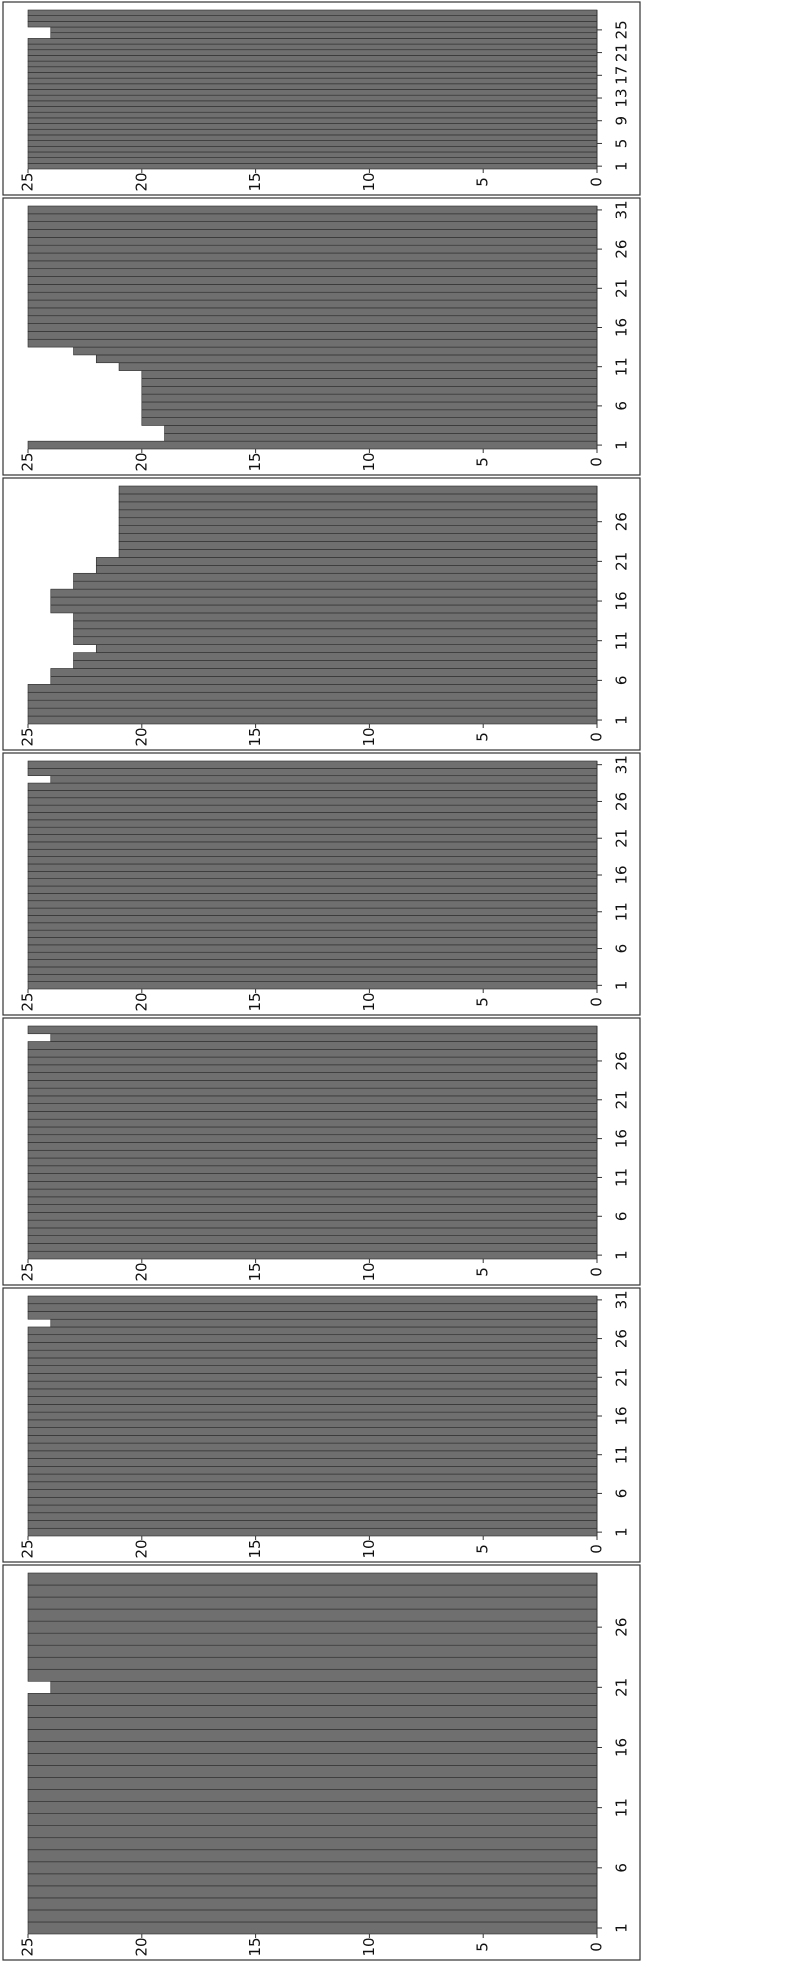 The height and width of the screenshot is (1967, 805). Describe the element at coordinates (622, 97) in the screenshot. I see `x-tick-label: 13` at that location.